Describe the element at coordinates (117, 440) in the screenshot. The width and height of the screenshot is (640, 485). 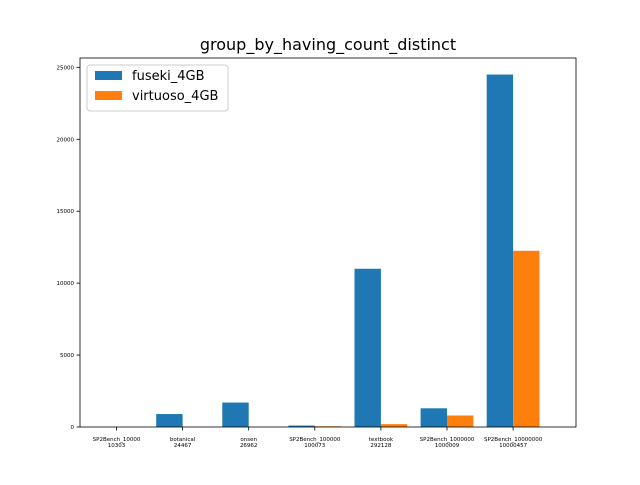
I see `x-tick-label-name: SP2Bench_10000` at that location.